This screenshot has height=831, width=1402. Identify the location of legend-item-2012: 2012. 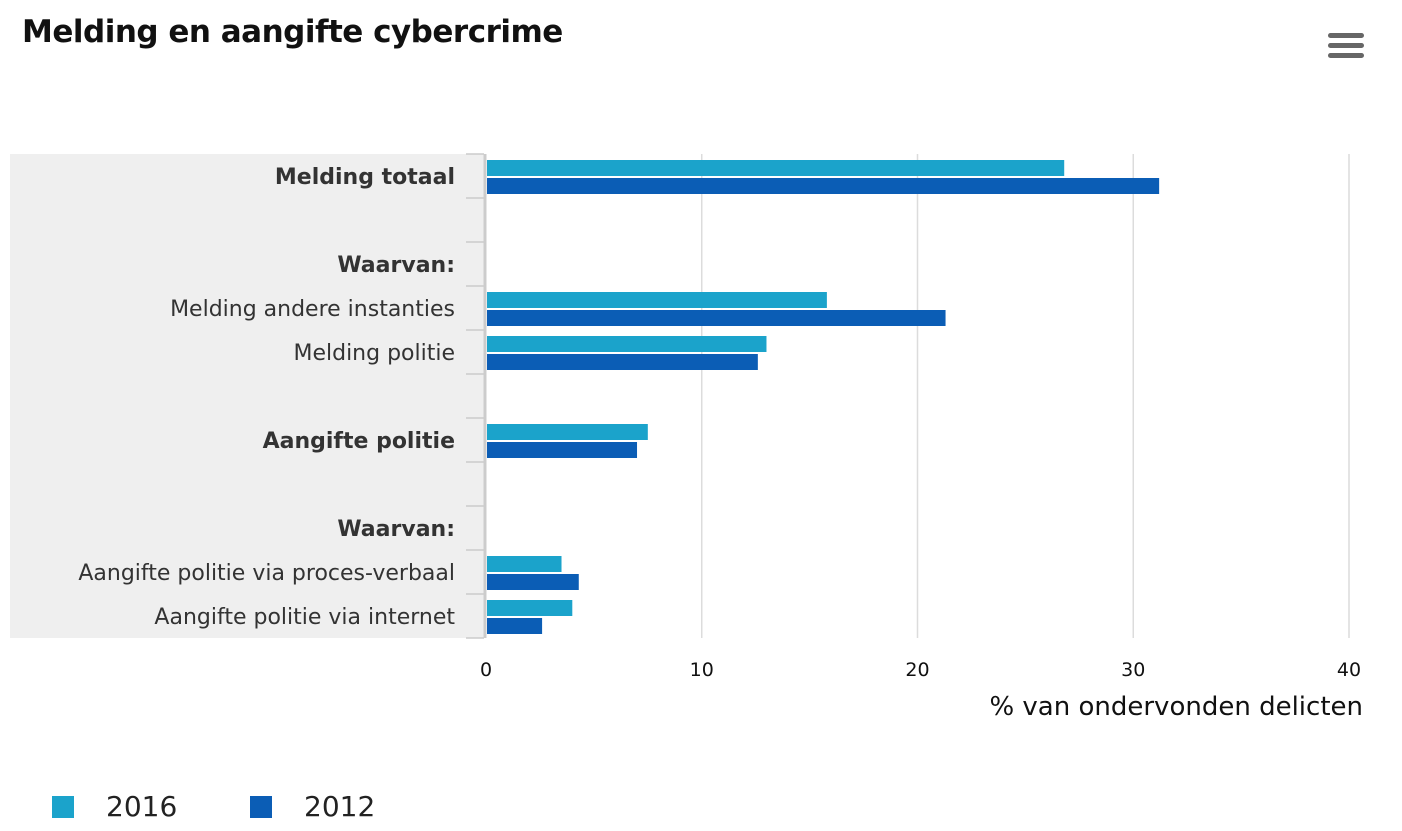
(312, 806).